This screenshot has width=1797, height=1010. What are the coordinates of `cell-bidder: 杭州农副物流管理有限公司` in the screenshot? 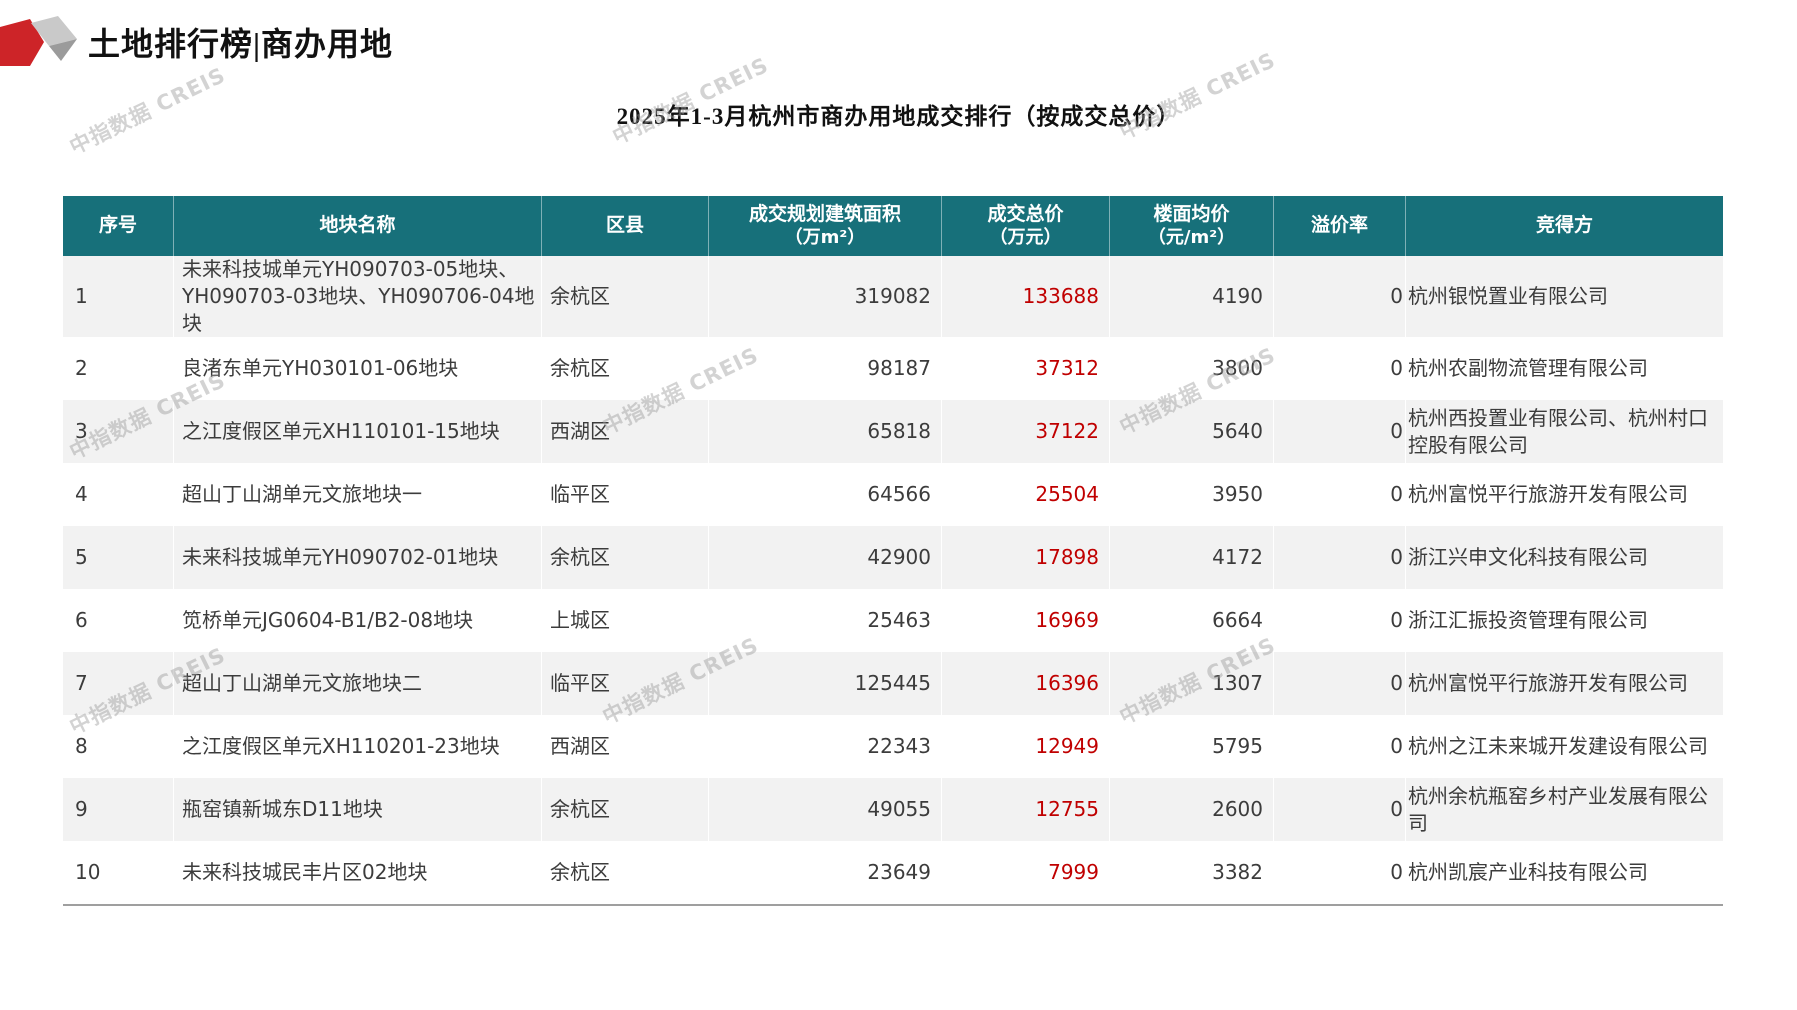 It's located at (1564, 368).